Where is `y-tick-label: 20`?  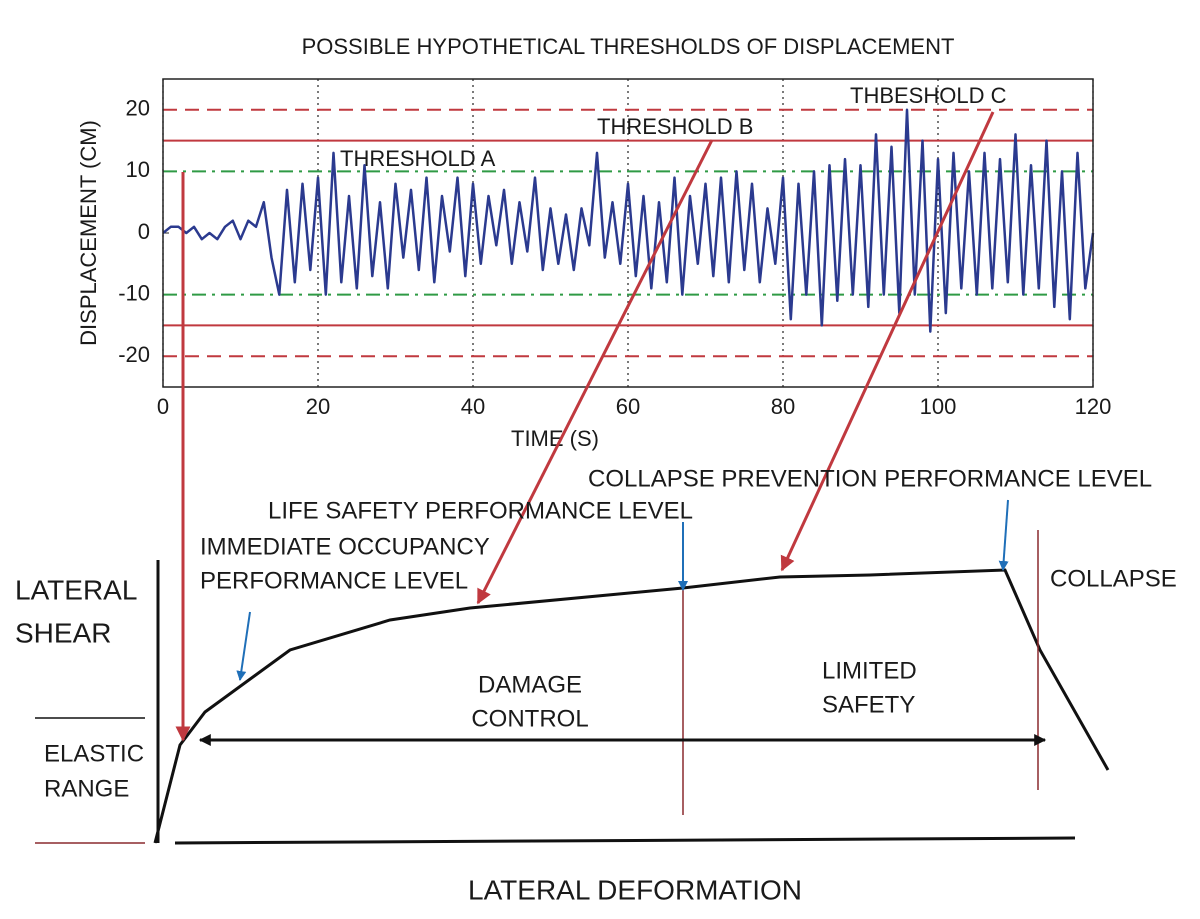
y-tick-label: 20 is located at coordinates (138, 108).